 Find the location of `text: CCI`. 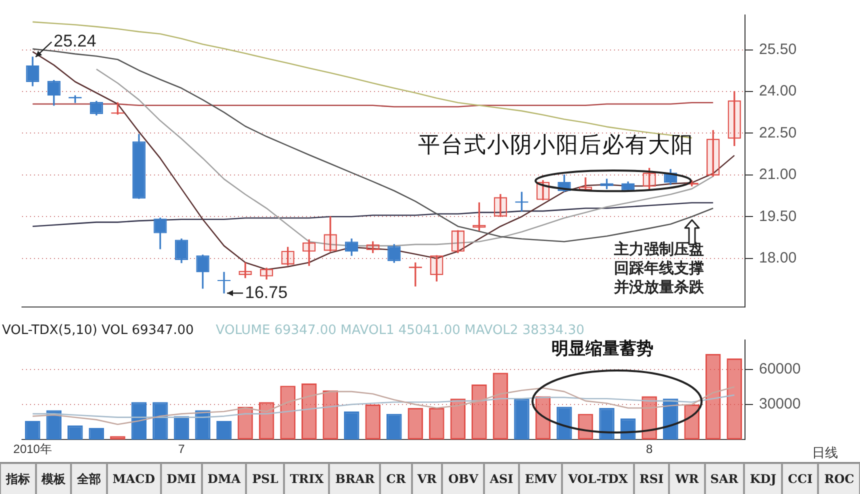

text: CCI is located at coordinates (800, 478).